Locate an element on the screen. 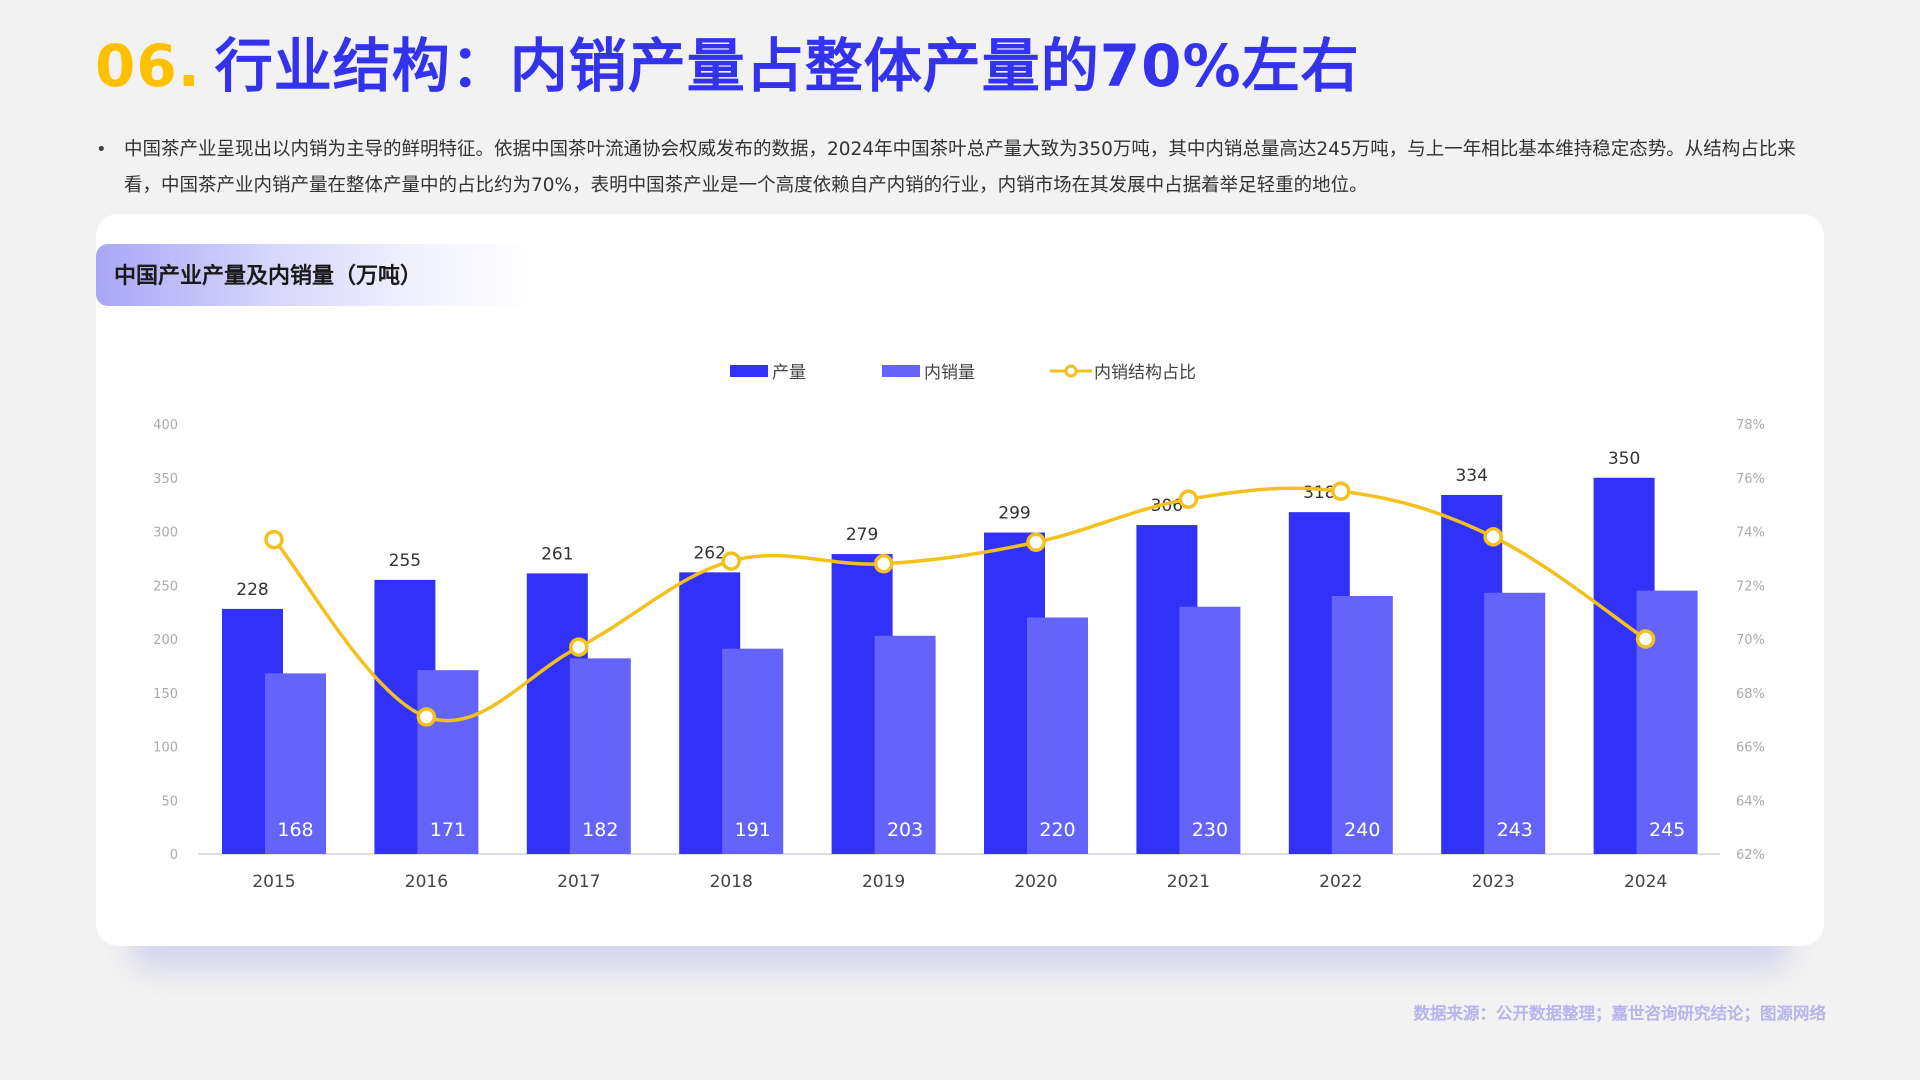 The image size is (1920, 1080). y-right-tick: 66% is located at coordinates (1750, 748).